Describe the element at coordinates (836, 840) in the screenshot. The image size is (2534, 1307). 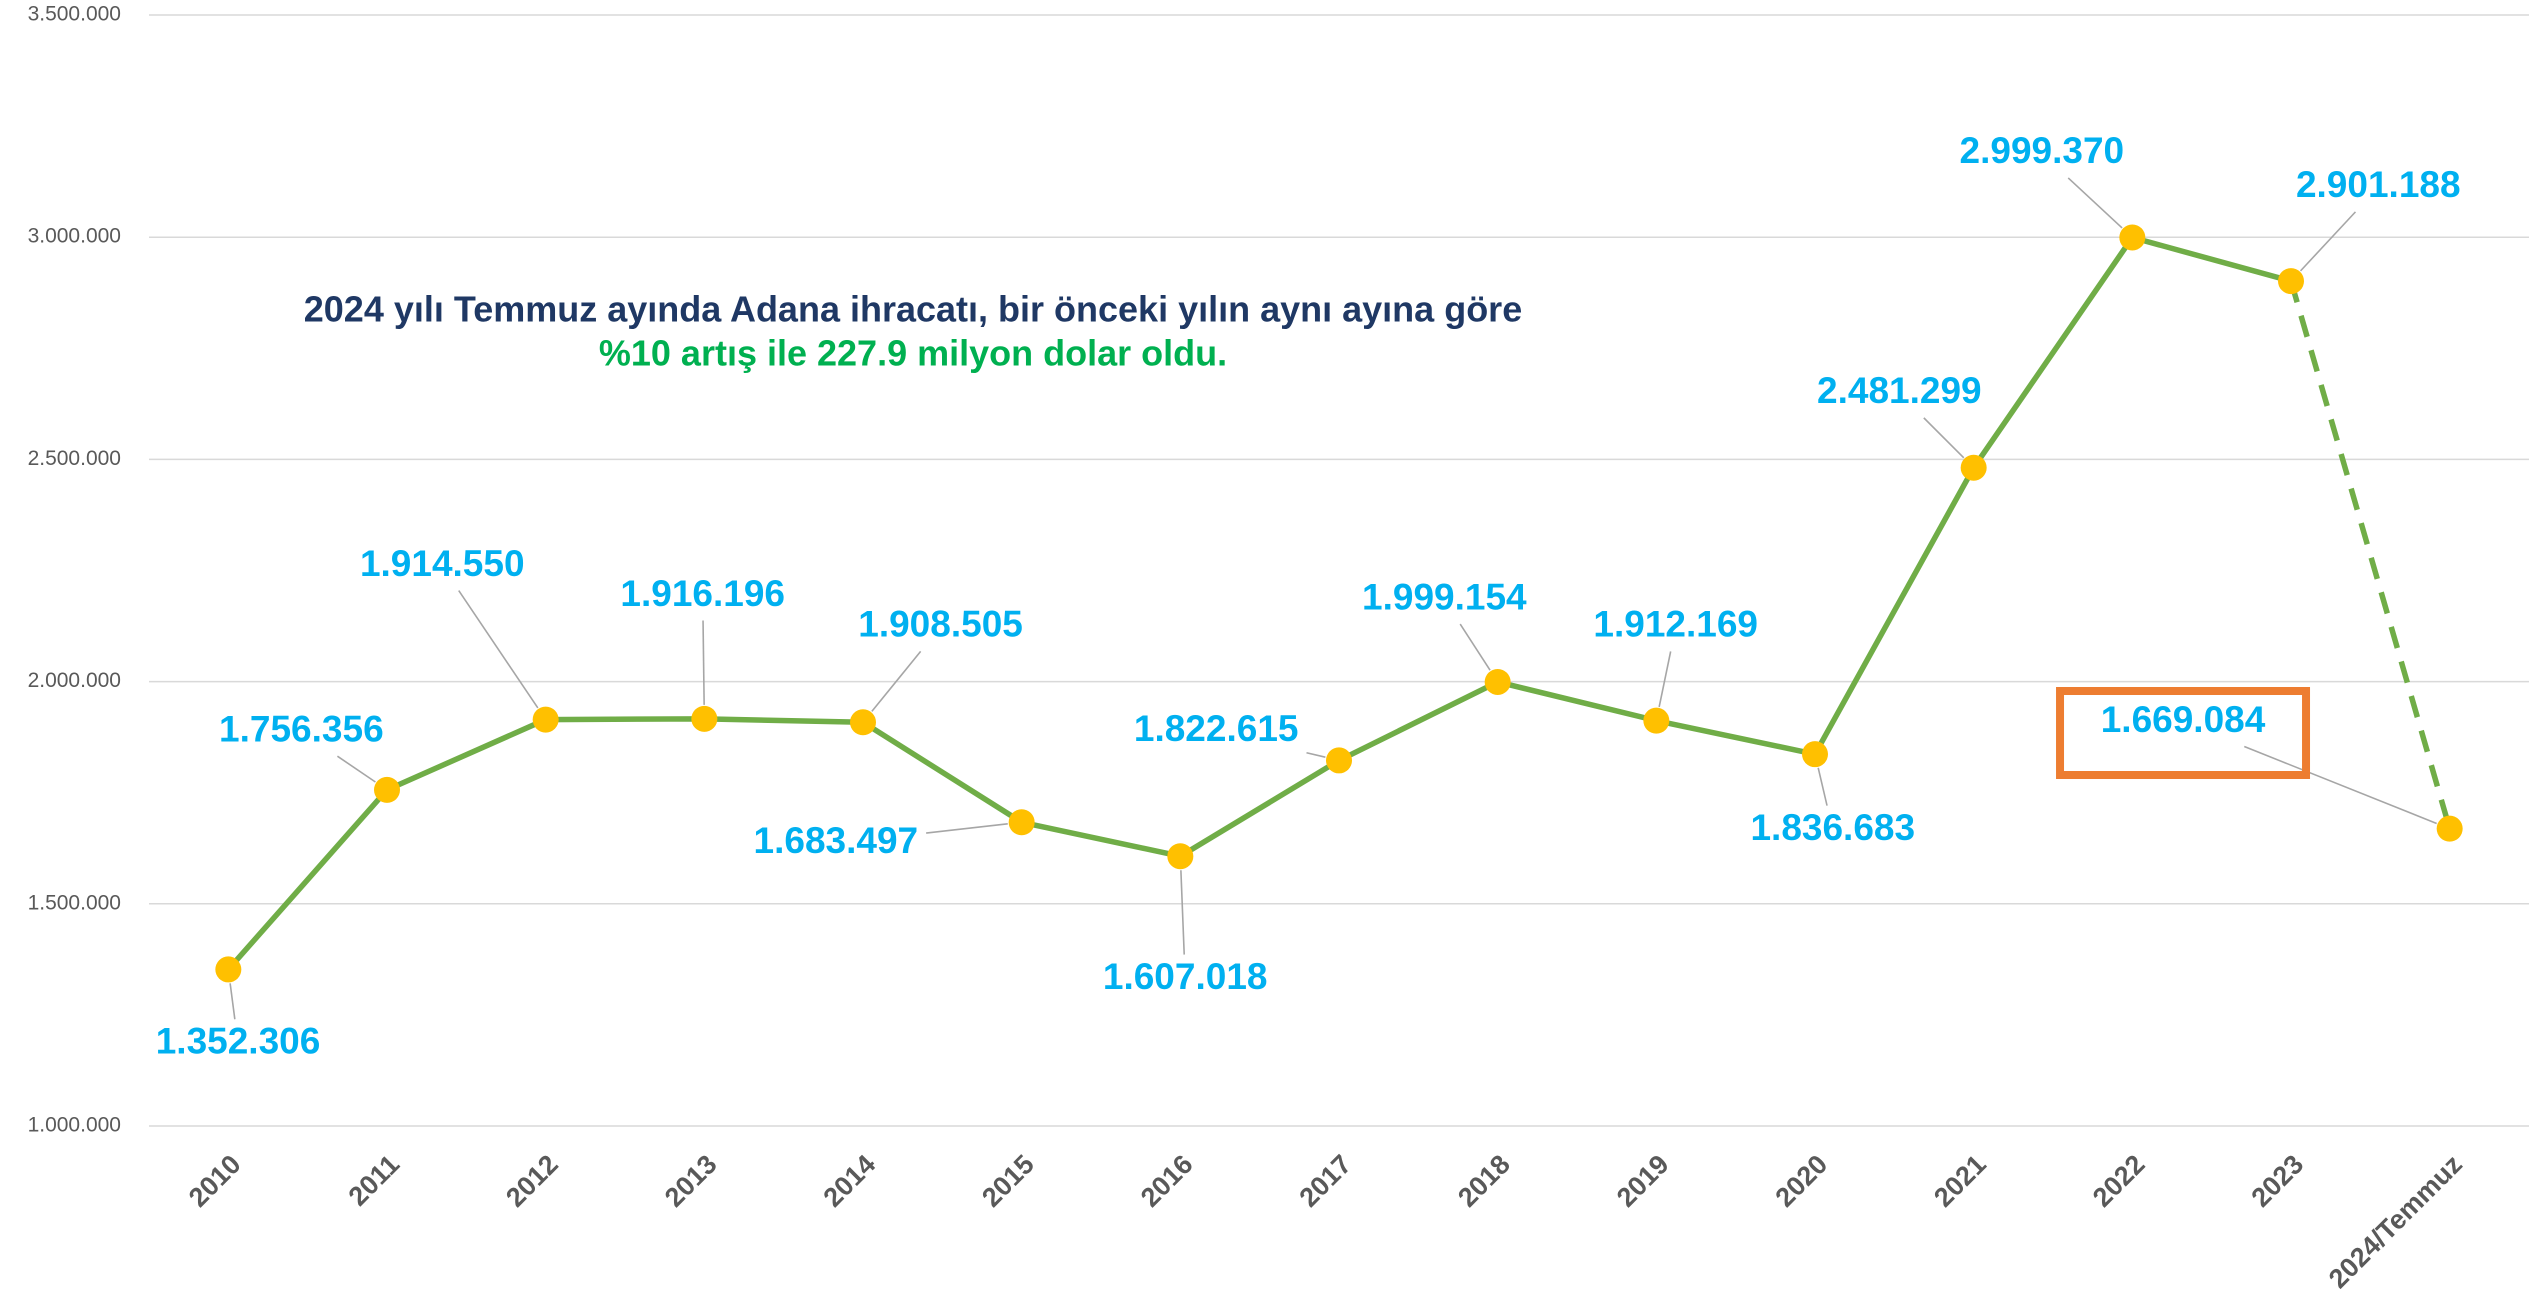
I see `data-label: 1.683.497` at that location.